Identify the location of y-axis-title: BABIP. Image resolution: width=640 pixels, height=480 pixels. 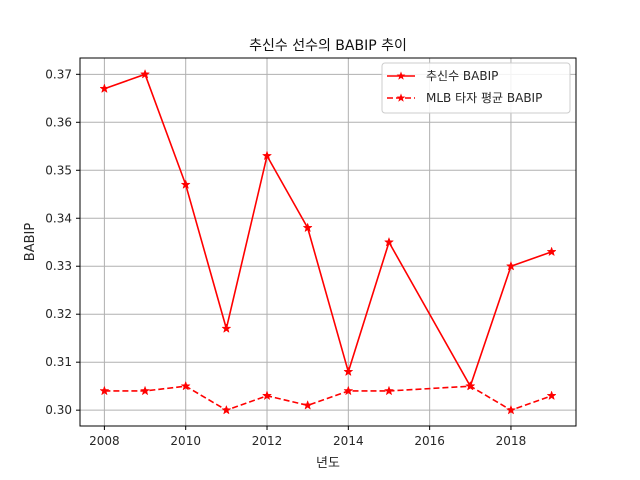
(30, 242).